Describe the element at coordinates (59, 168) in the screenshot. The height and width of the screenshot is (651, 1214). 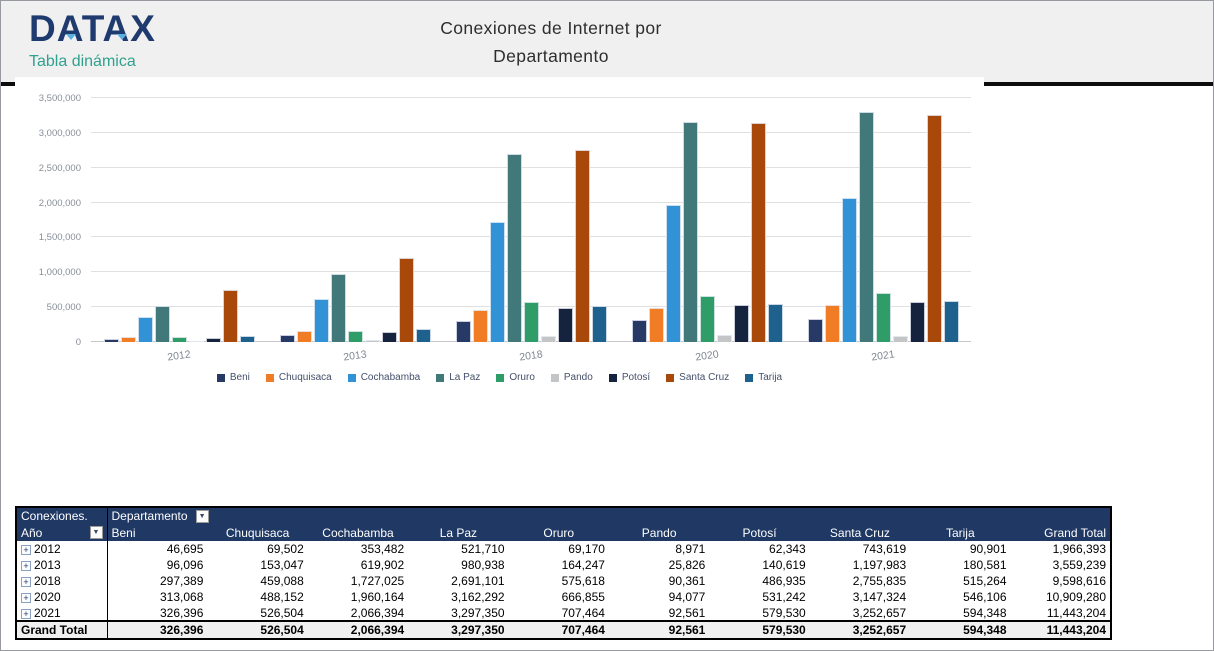
I see `y-axis-tick-label: 2,500,000` at that location.